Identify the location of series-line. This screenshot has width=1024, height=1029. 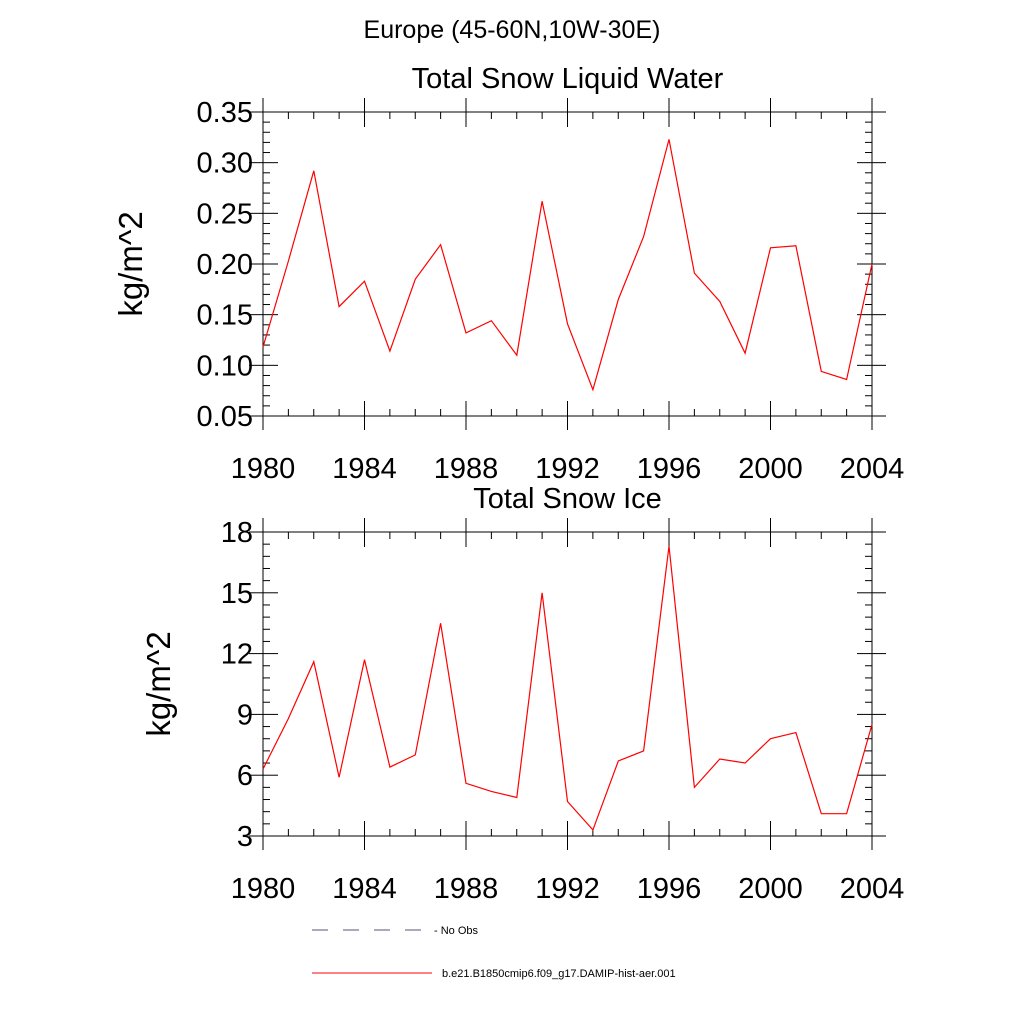
(567, 265).